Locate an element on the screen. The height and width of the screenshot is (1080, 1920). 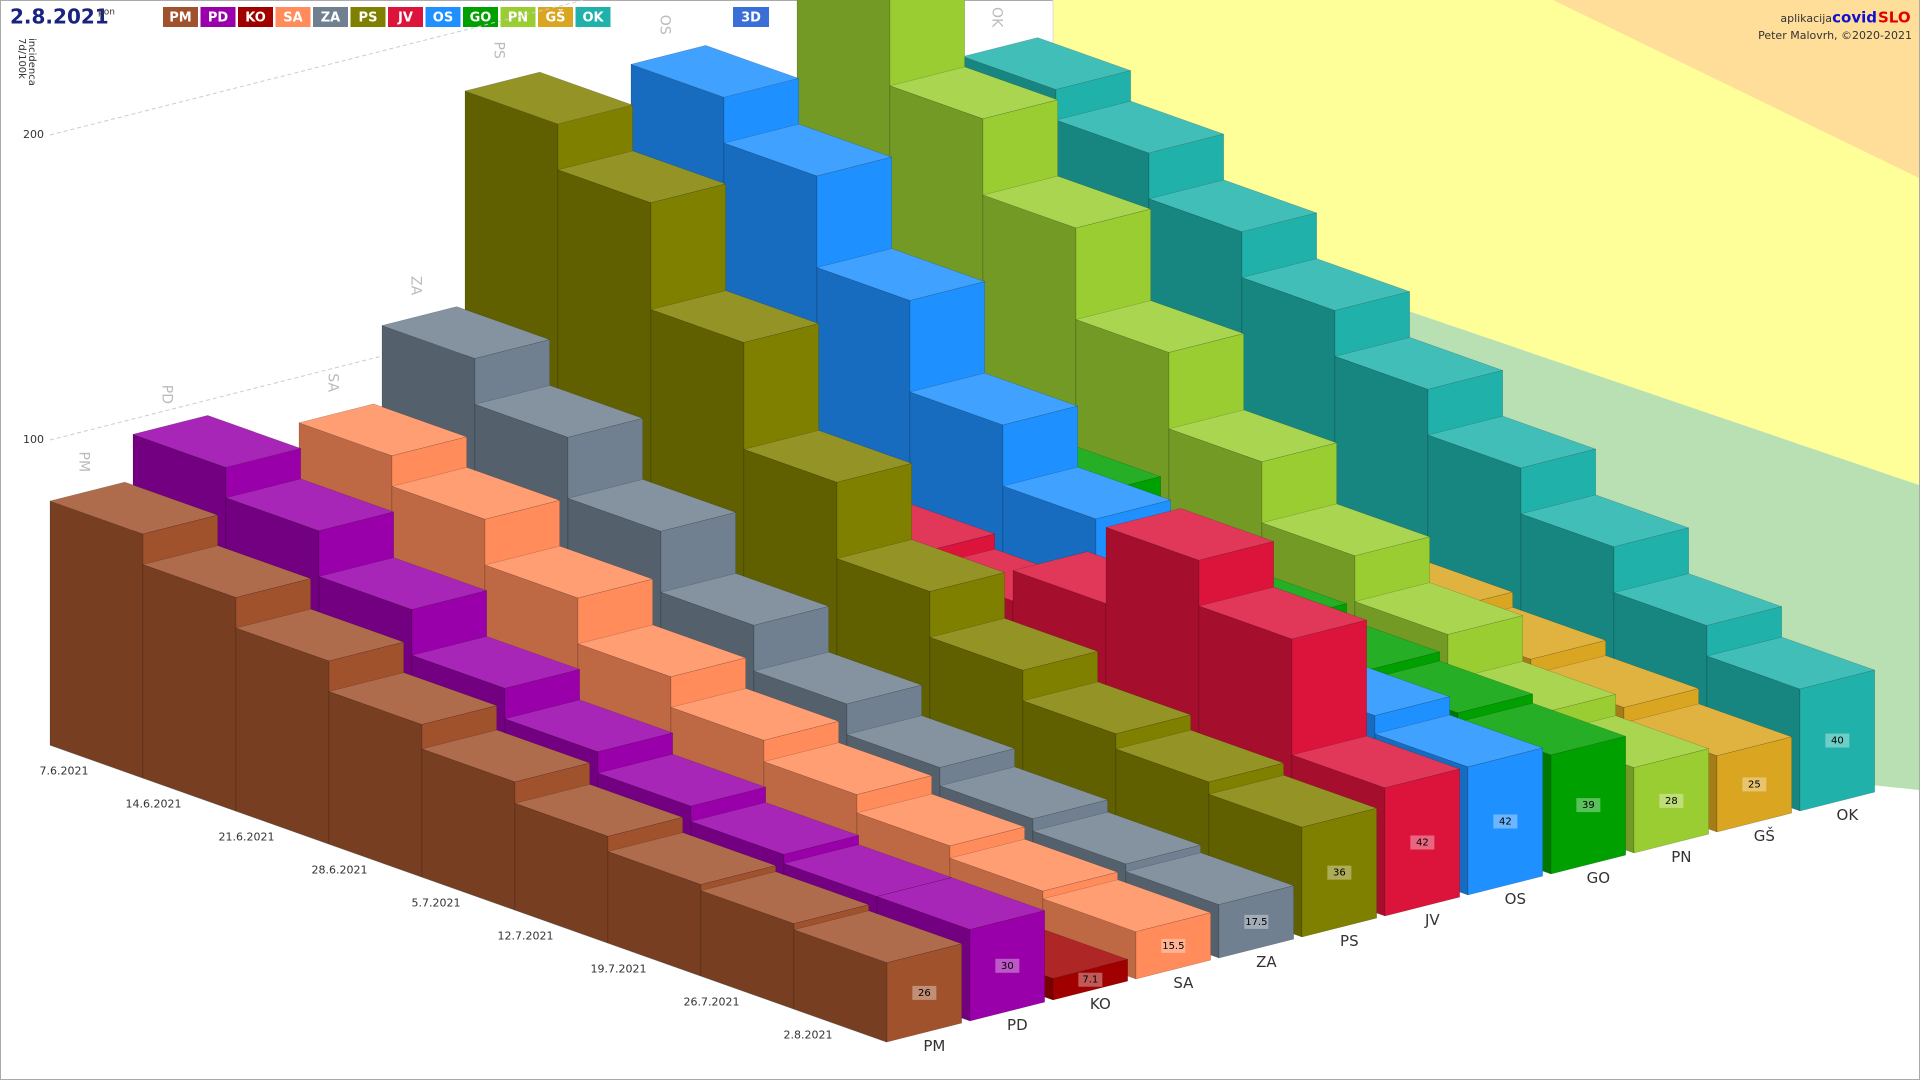
x-tick-label: 21.6.2021 is located at coordinates (247, 837).